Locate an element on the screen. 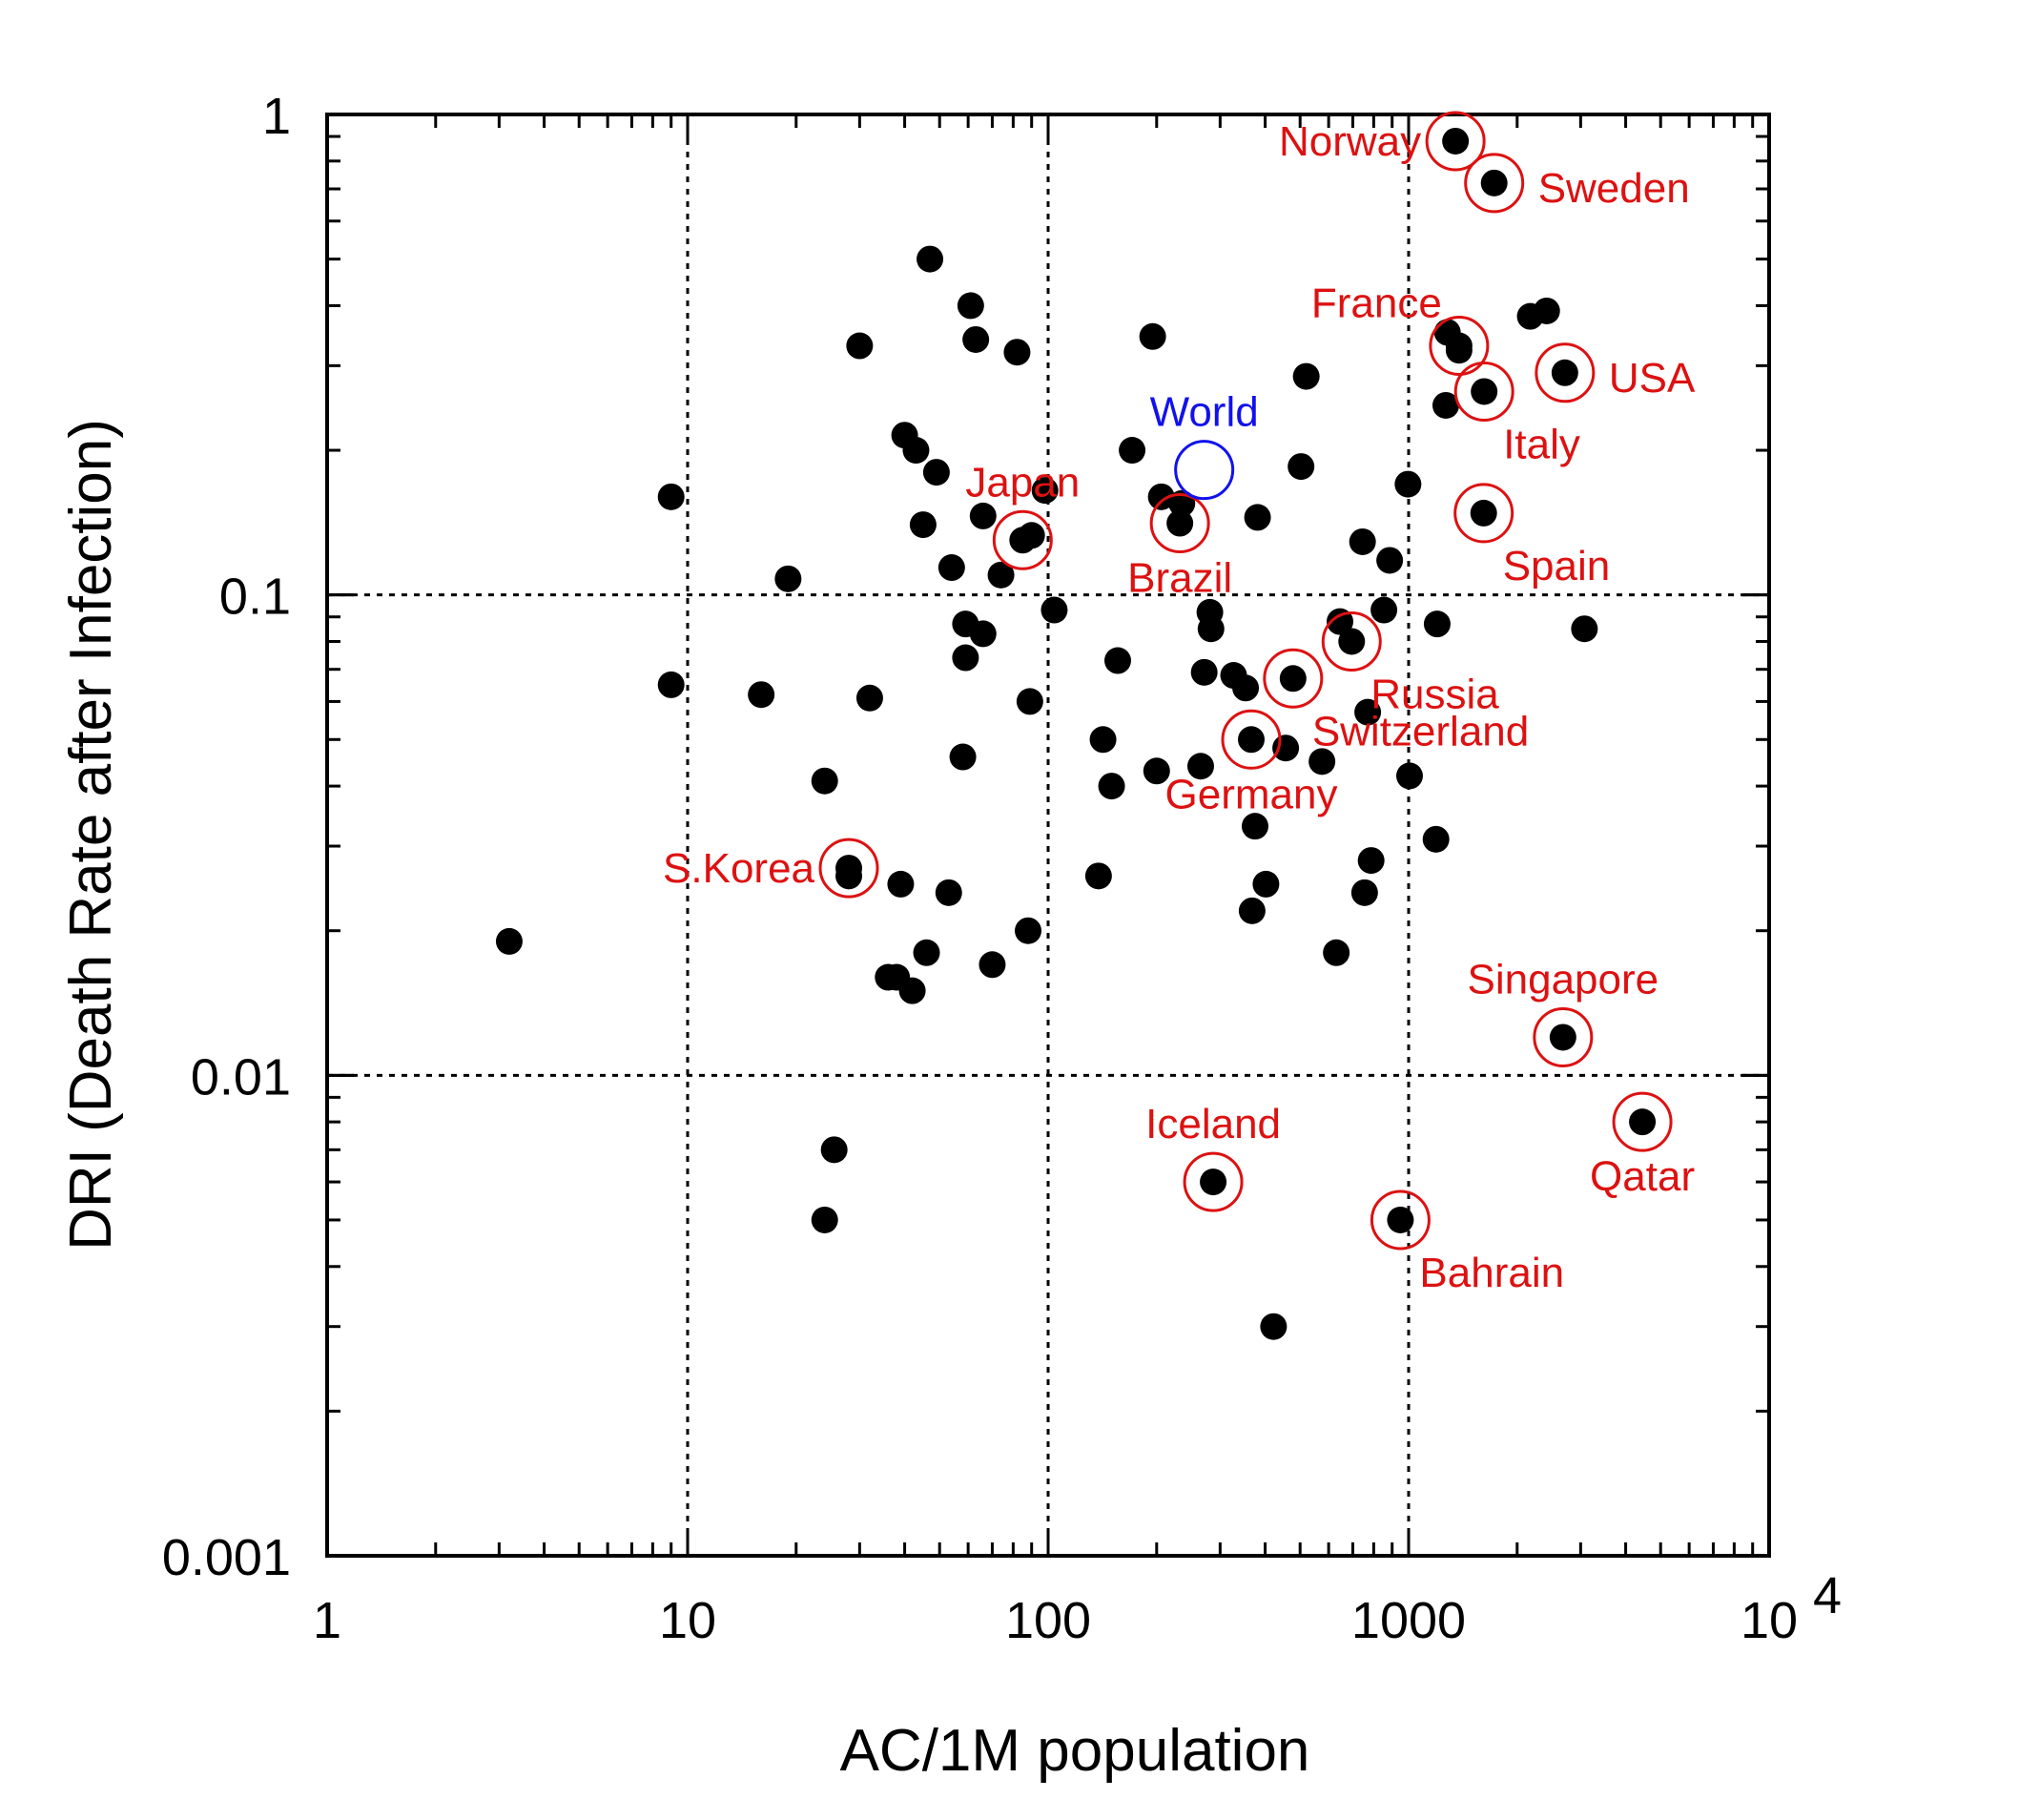  x-tick-label: 1 is located at coordinates (327, 1620).